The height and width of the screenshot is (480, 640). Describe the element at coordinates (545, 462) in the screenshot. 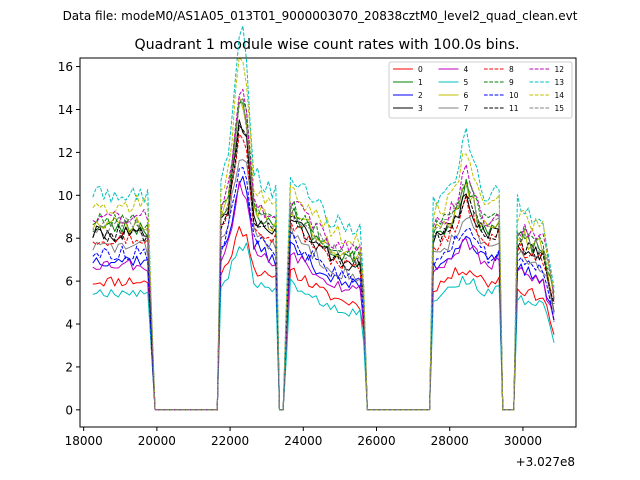

I see `x-offset-label: +3.027e8` at that location.